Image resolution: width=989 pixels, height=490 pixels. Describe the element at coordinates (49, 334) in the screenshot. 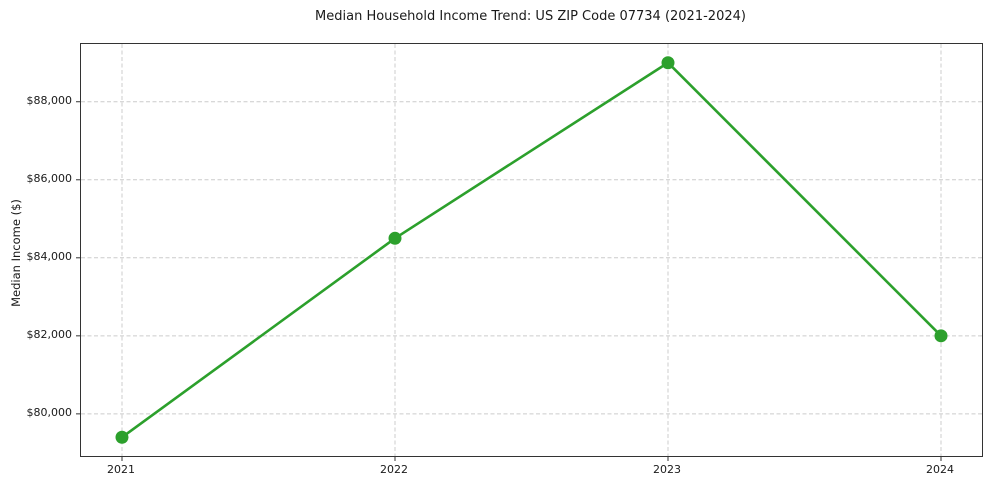

I see `y-tick-label: $82,000` at that location.